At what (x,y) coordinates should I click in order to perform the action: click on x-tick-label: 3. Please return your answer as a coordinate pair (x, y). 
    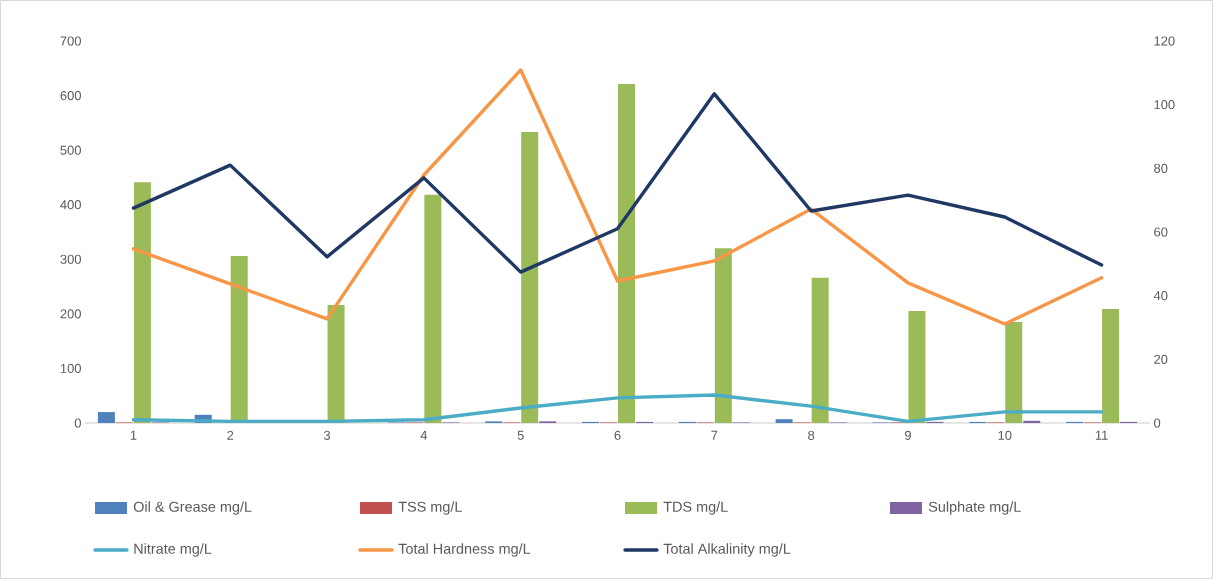
    Looking at the image, I should click on (327, 435).